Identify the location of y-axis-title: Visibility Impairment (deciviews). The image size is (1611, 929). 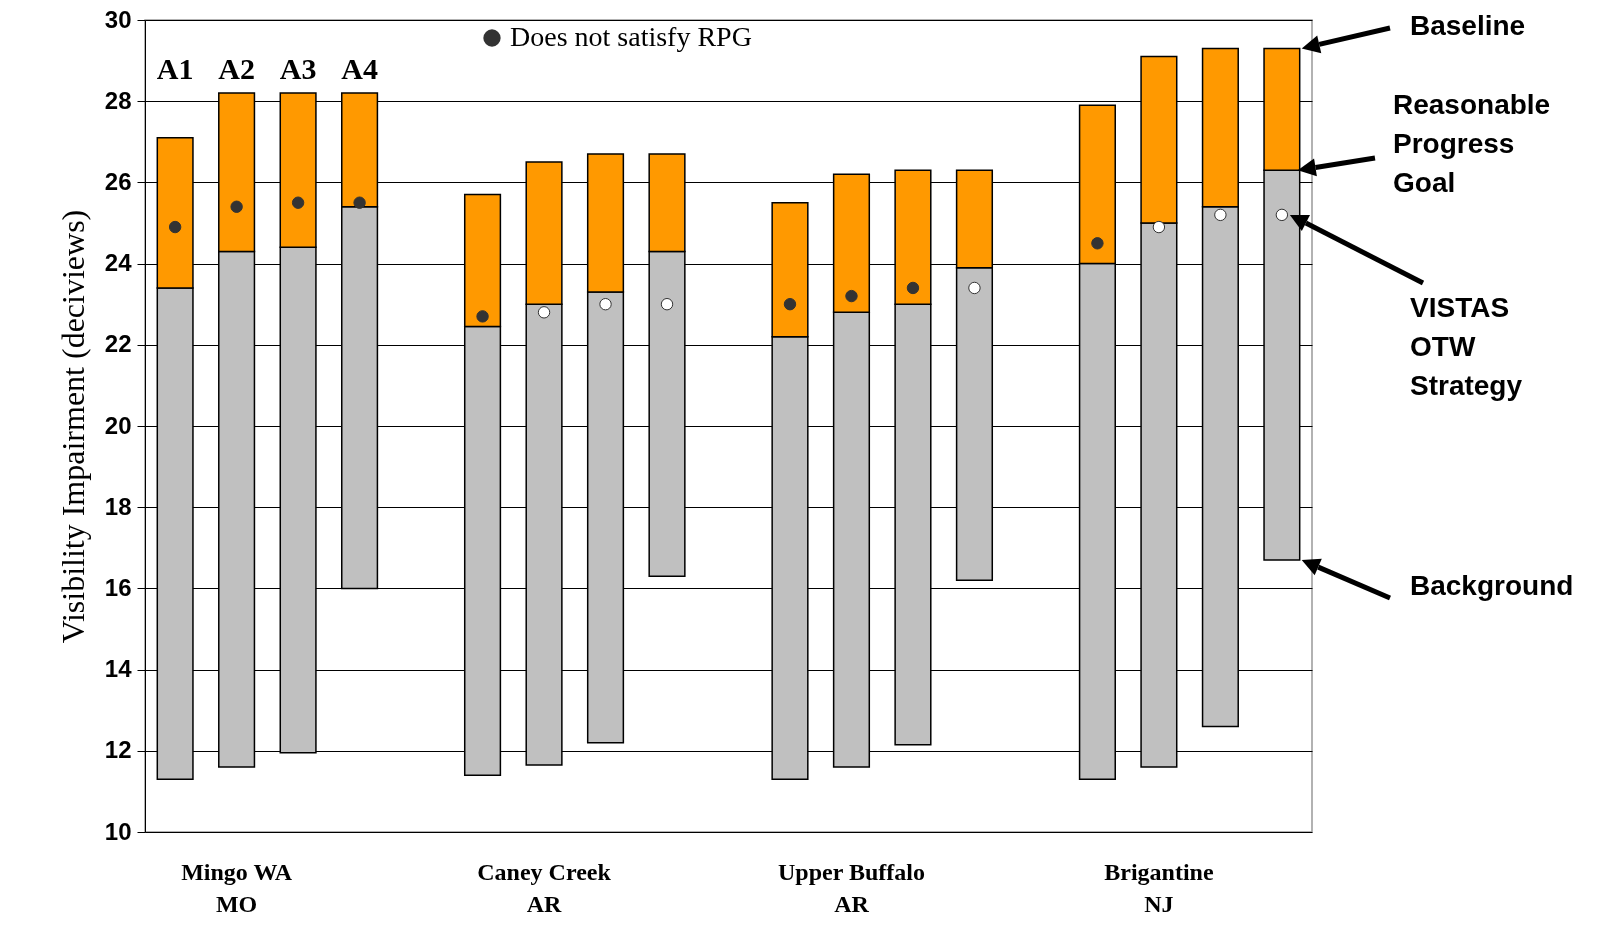
(72, 426).